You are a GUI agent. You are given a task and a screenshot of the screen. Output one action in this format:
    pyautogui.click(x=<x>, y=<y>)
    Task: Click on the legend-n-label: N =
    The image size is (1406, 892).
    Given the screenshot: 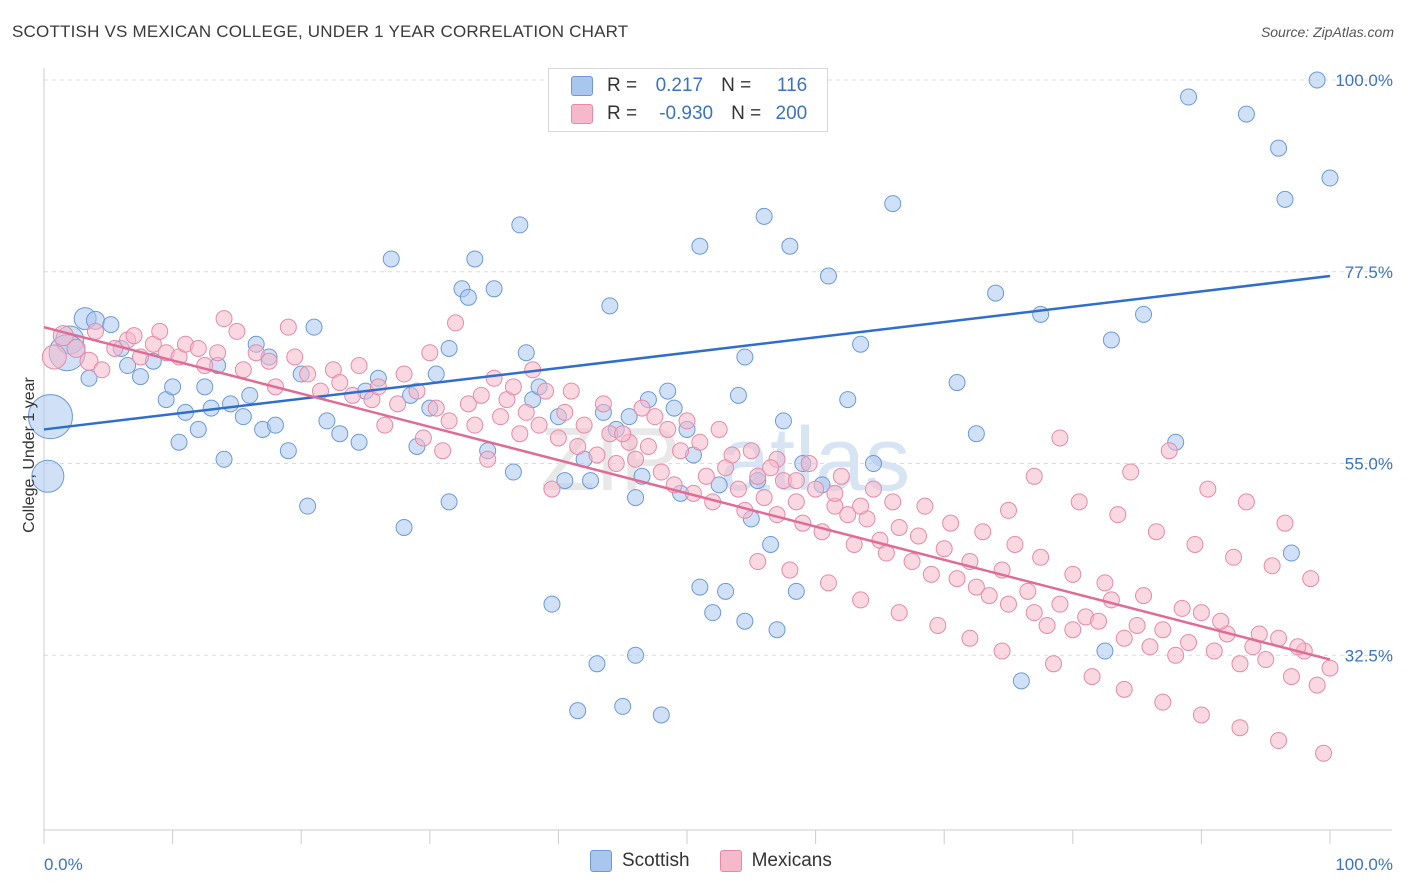 What is the action you would take?
    pyautogui.click(x=746, y=113)
    